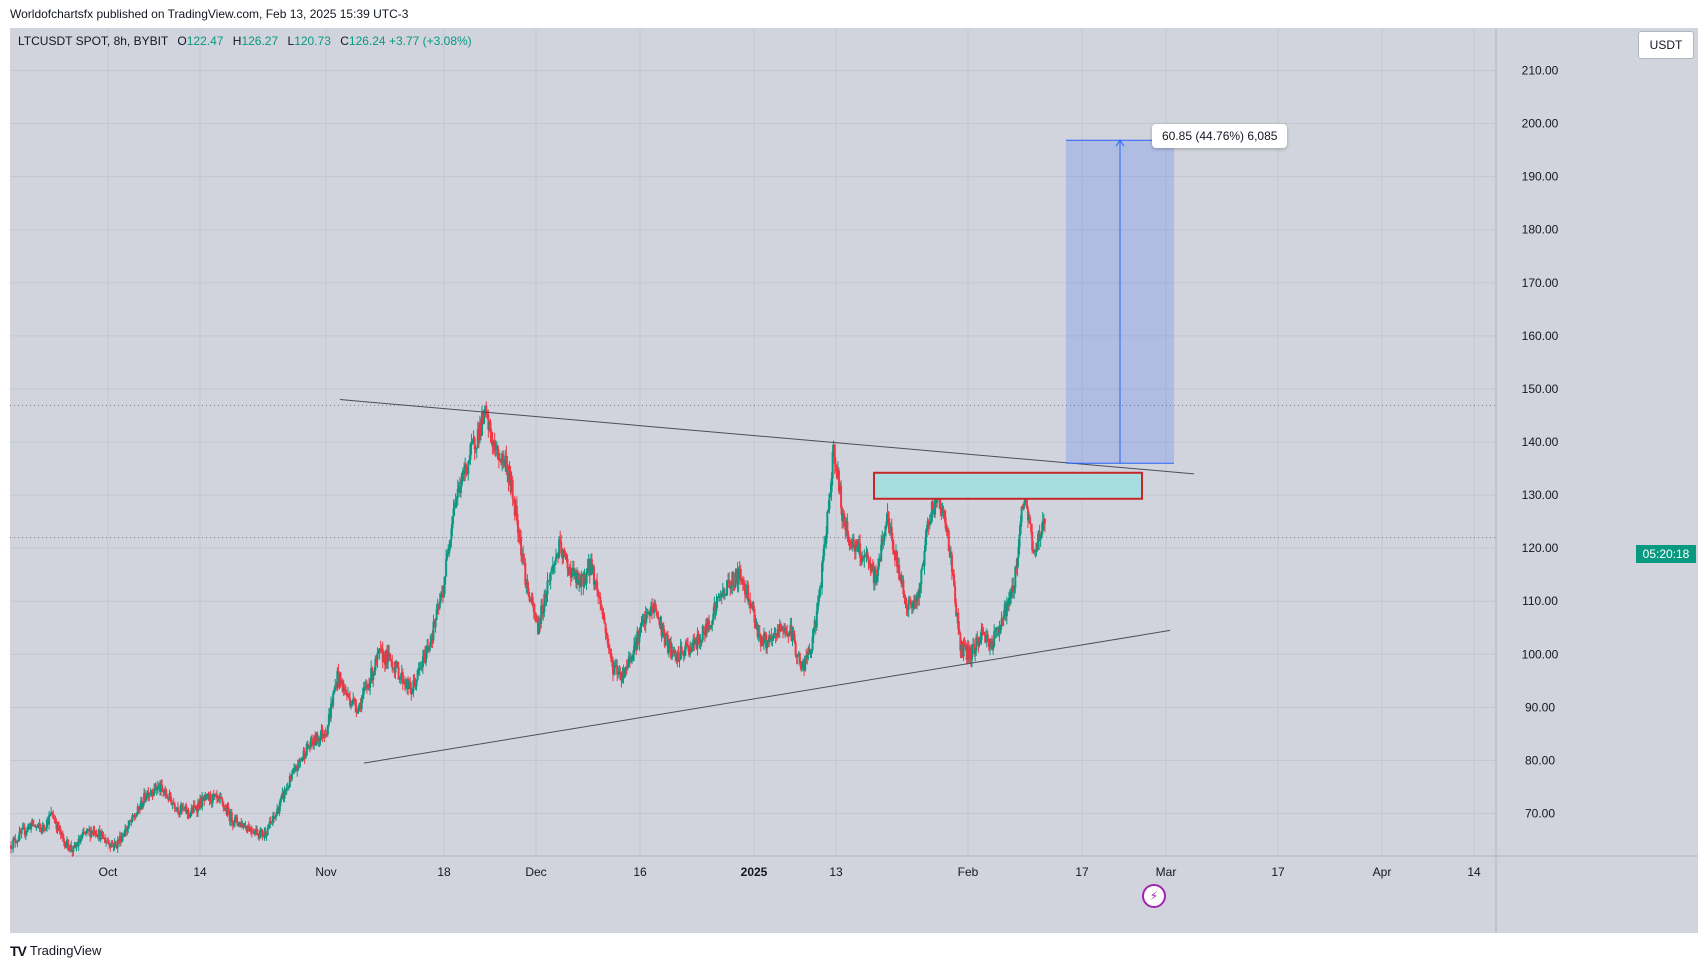 This screenshot has height=968, width=1708. What do you see at coordinates (93, 41) in the screenshot?
I see `symbol-label: LTCUSDT SPOT, 8h, BYBIT` at bounding box center [93, 41].